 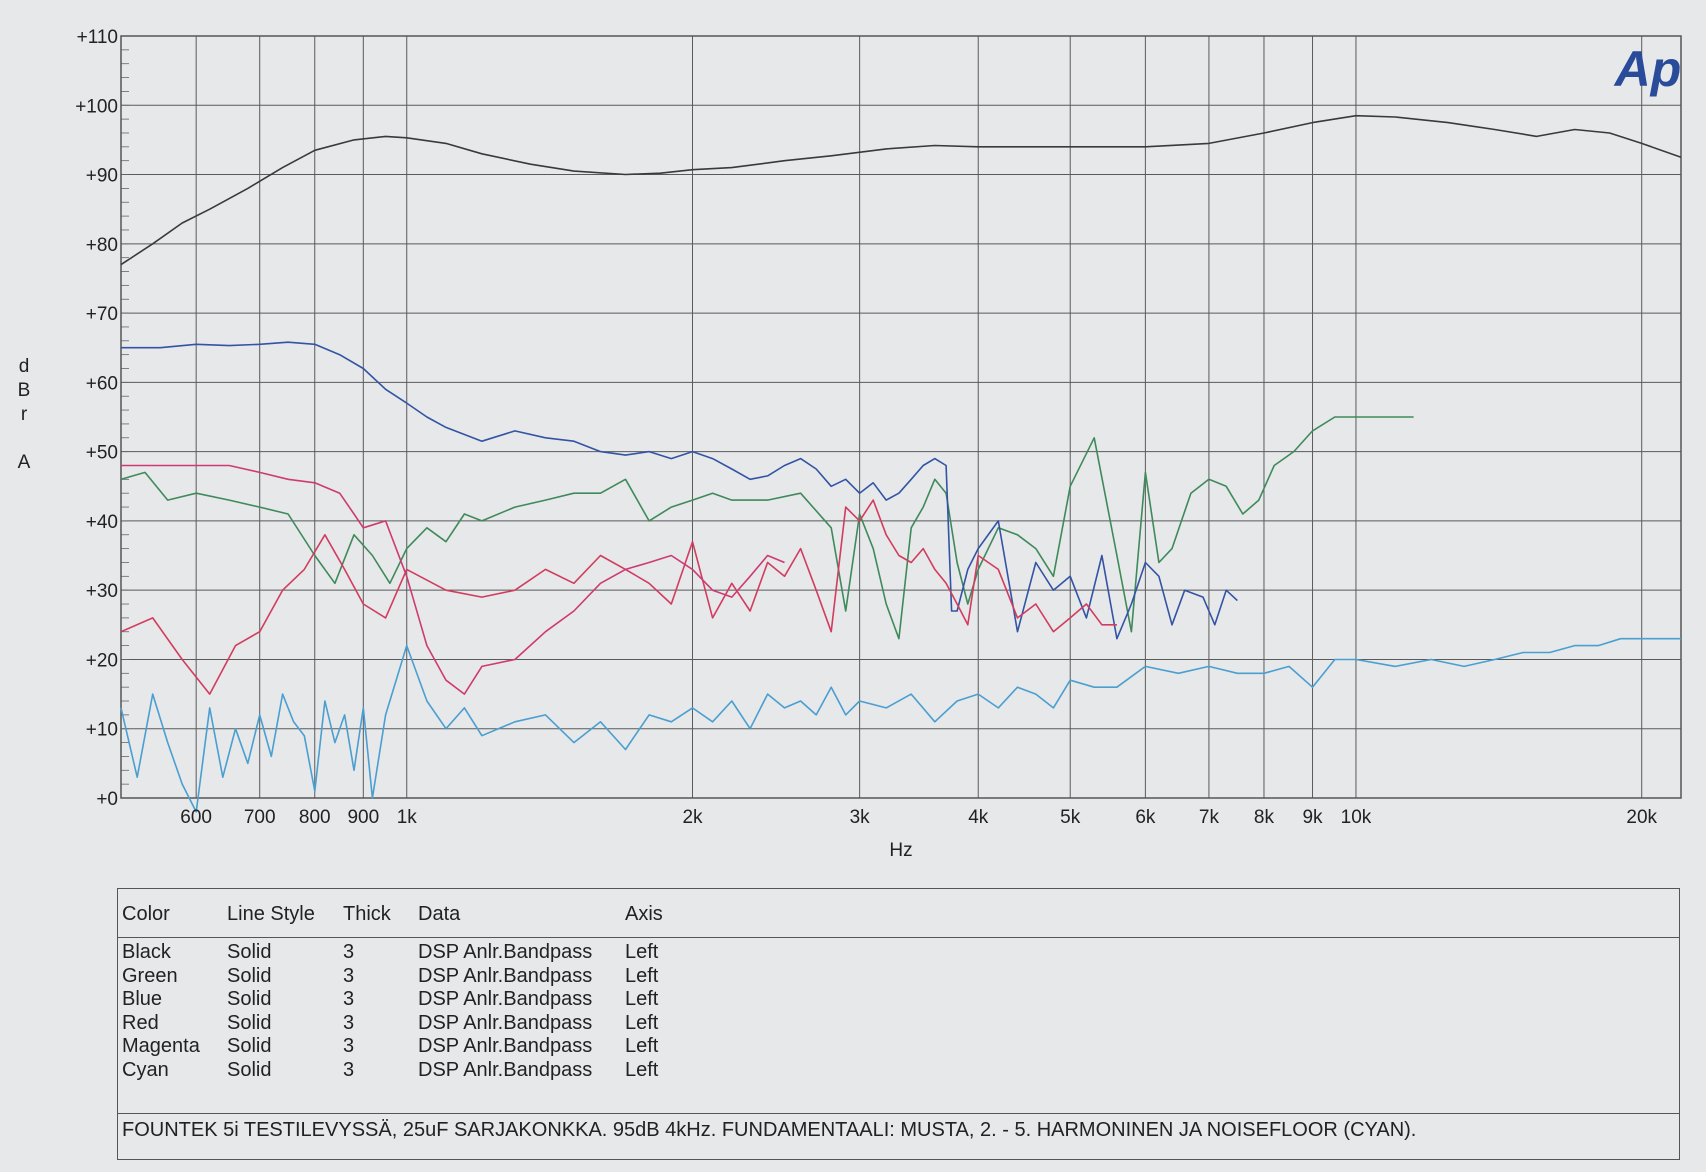 I want to click on y-tick-label: +100, so click(x=96, y=106).